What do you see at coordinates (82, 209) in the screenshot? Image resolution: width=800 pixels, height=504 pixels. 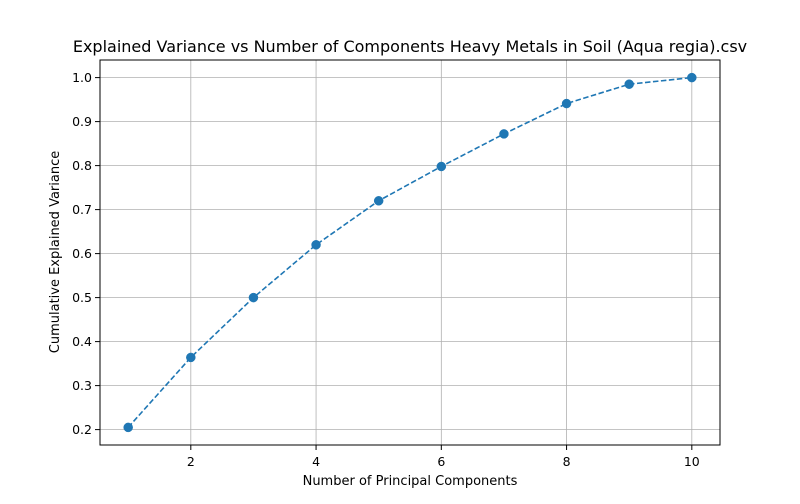 I see `y-tick-label: 0.7` at bounding box center [82, 209].